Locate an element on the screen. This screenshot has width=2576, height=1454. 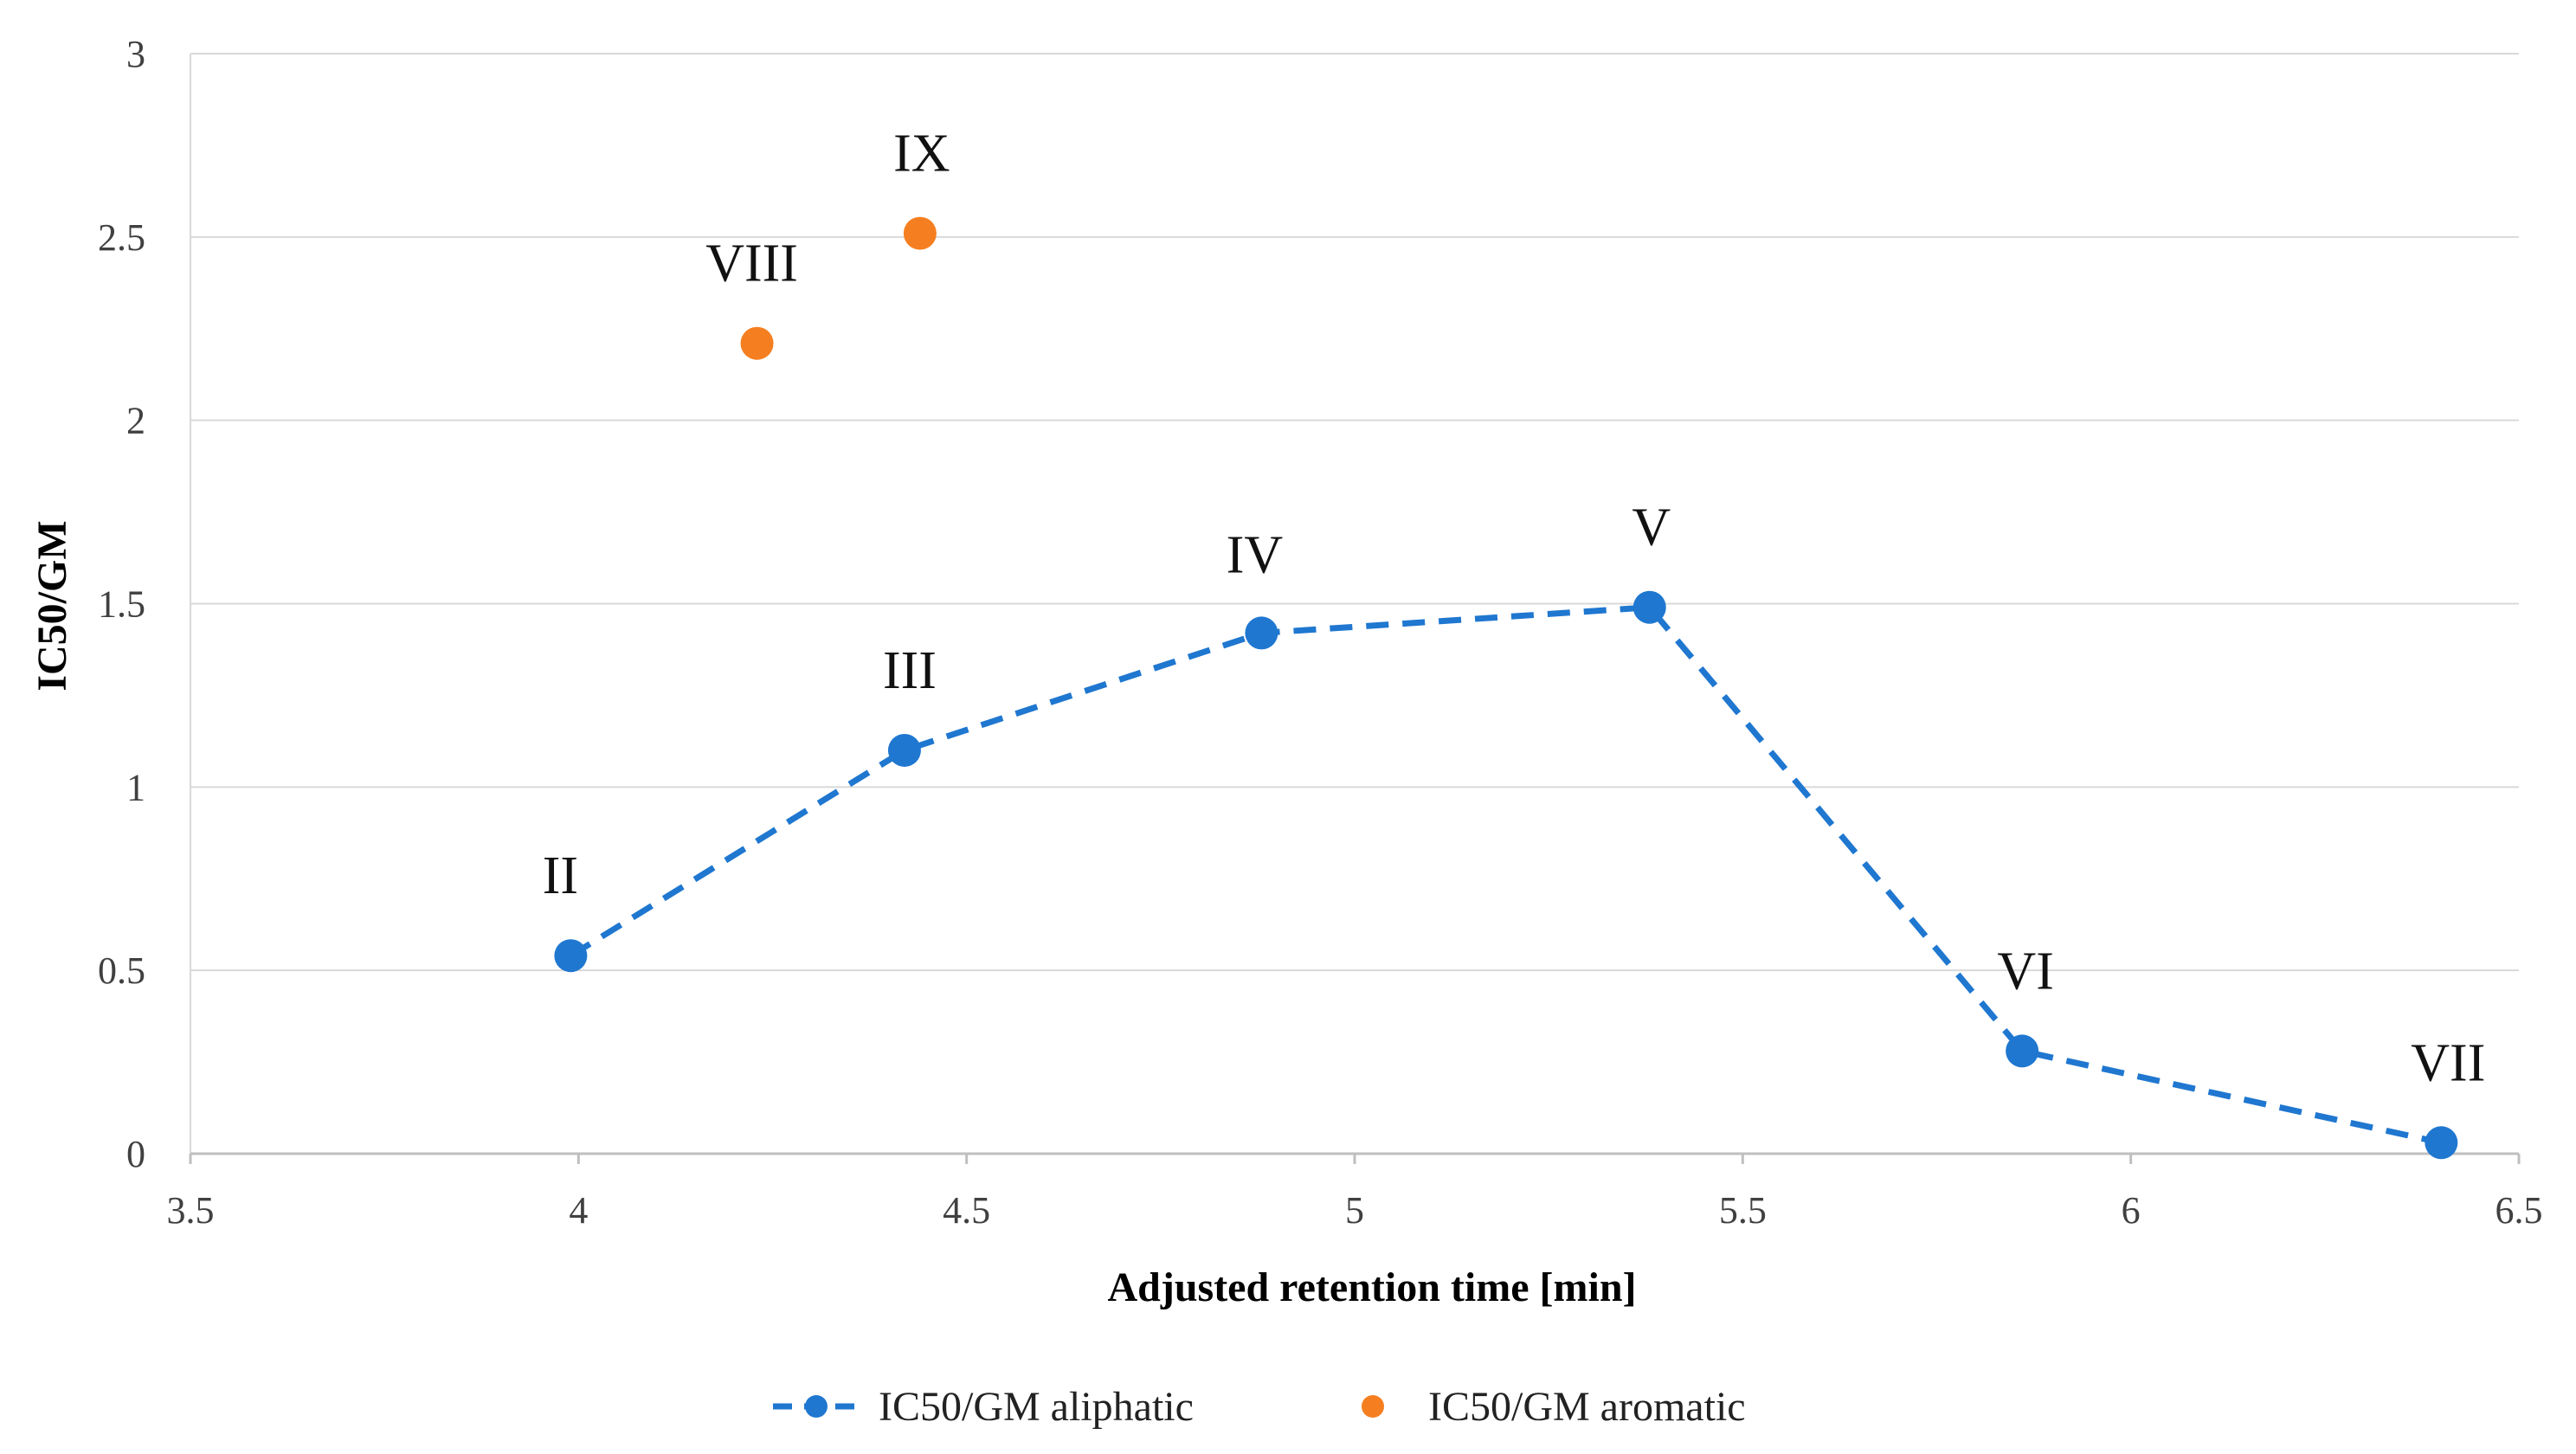
legend-aliphatic-label: IC50/GM aliphatic is located at coordinates (1036, 1407).